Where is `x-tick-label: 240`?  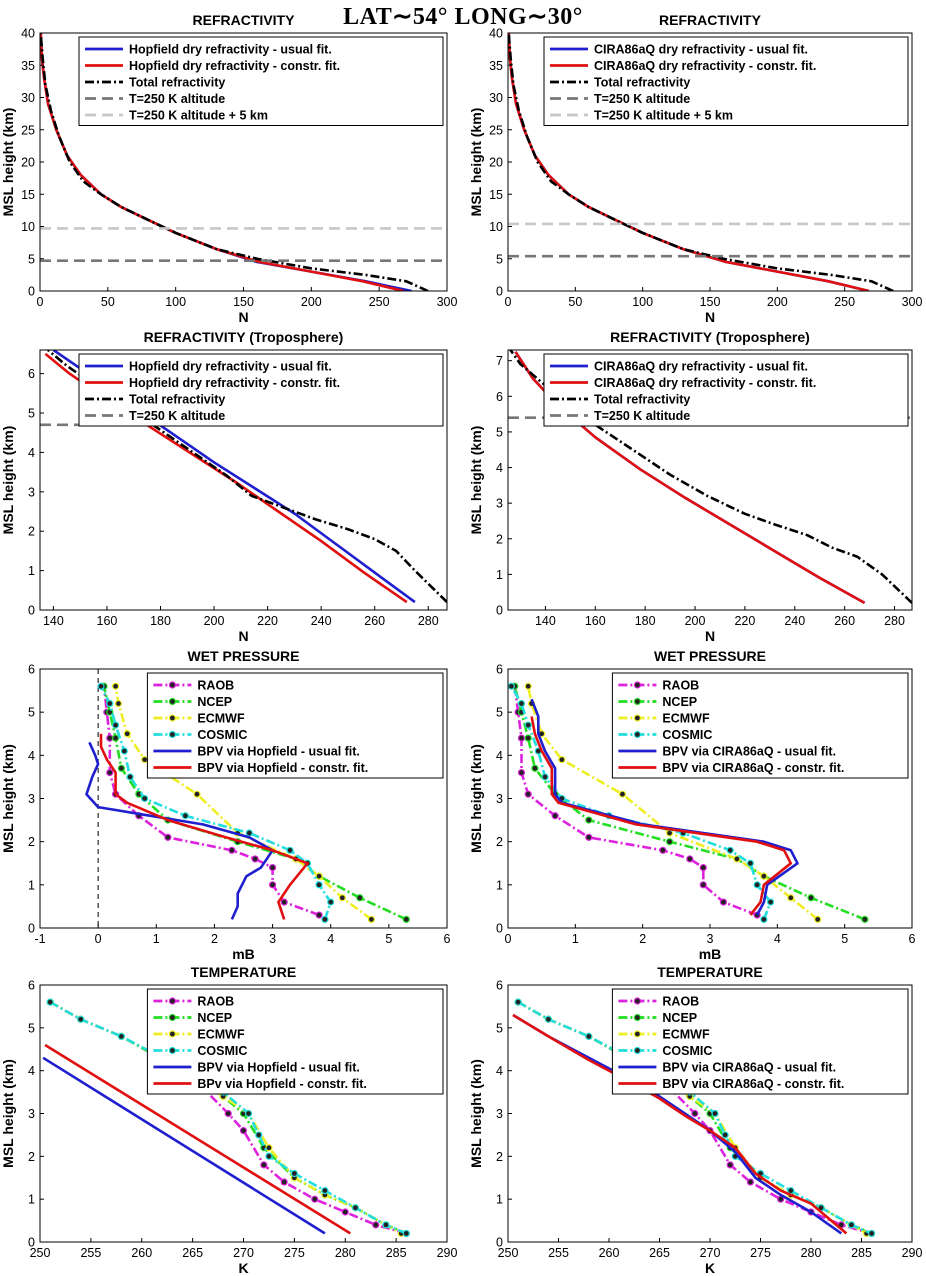
x-tick-label: 240 is located at coordinates (321, 621).